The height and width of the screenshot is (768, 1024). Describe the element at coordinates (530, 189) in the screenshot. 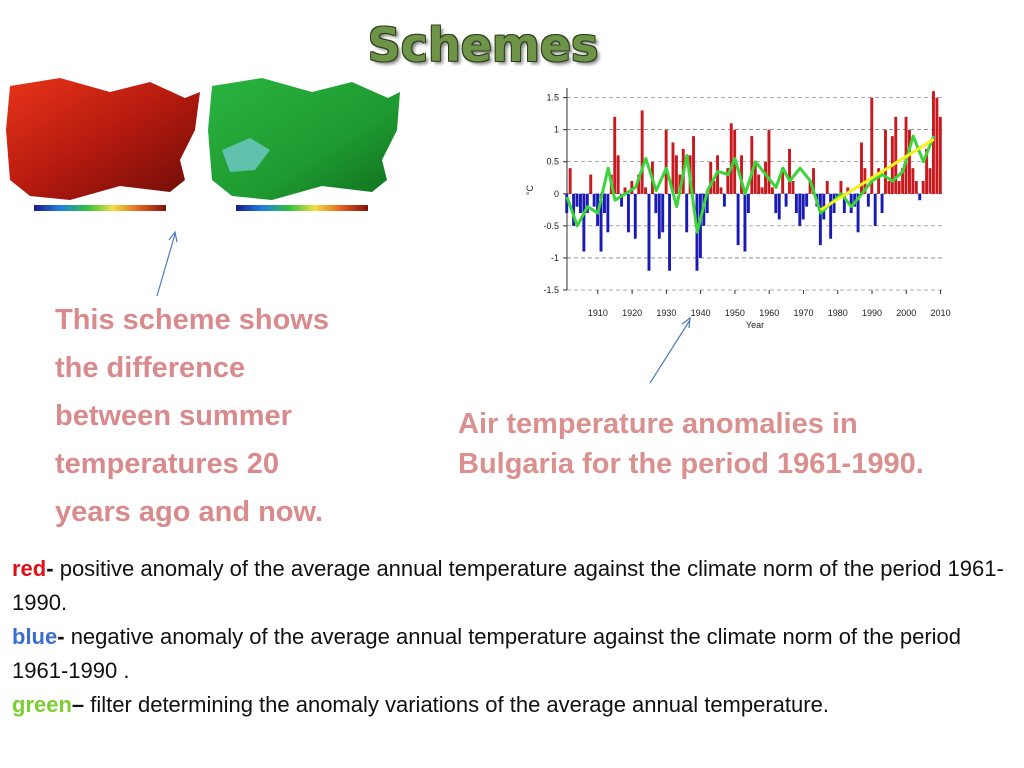

I see `y-axis-label: °C` at that location.